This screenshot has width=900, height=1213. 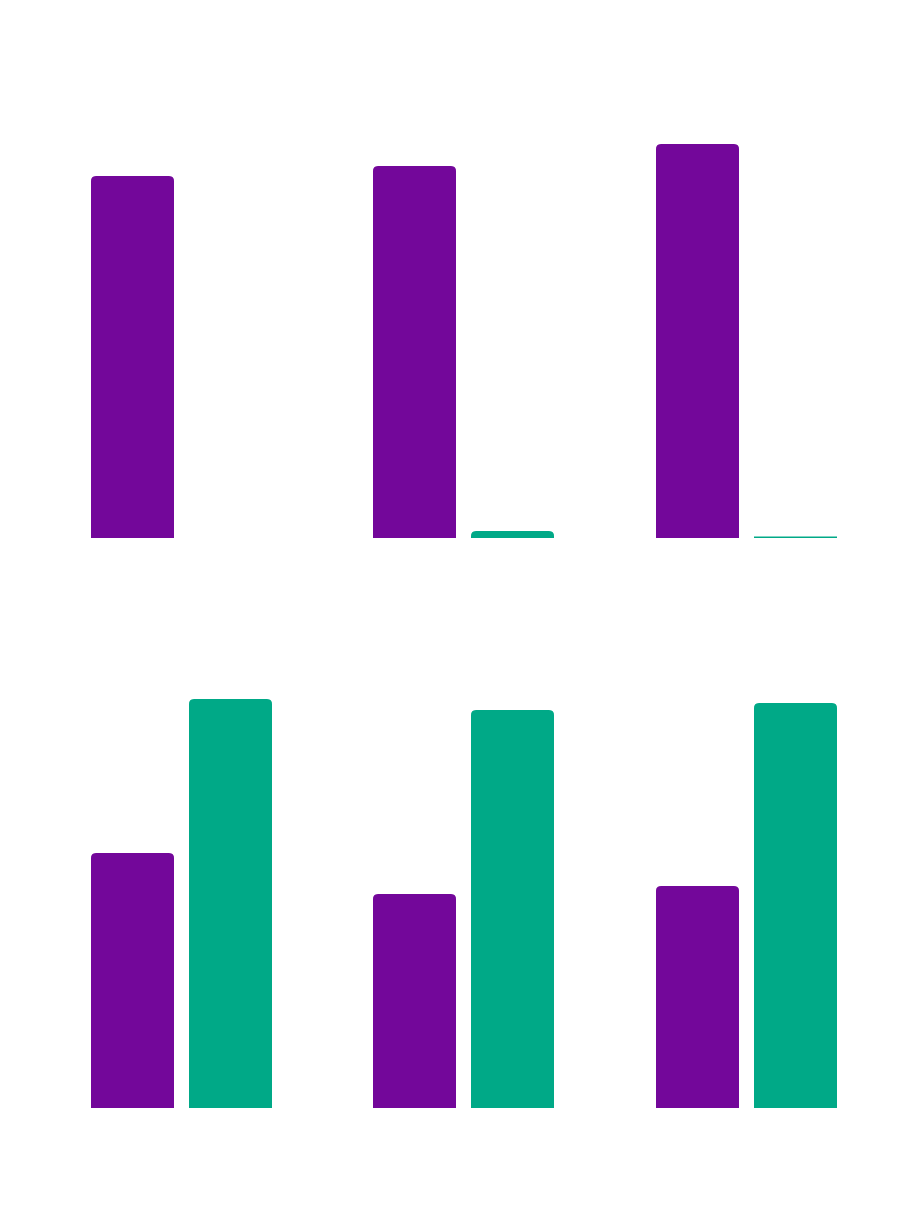 What do you see at coordinates (512, 909) in the screenshot?
I see `bar-chart1-series1-group1` at bounding box center [512, 909].